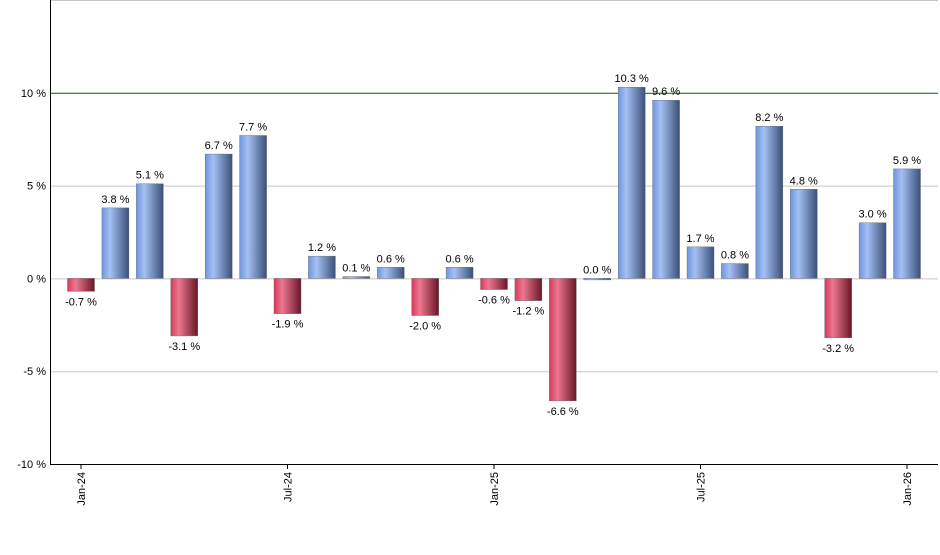 The height and width of the screenshot is (555, 940). What do you see at coordinates (288, 325) in the screenshot?
I see `data-label: -1.9 %` at bounding box center [288, 325].